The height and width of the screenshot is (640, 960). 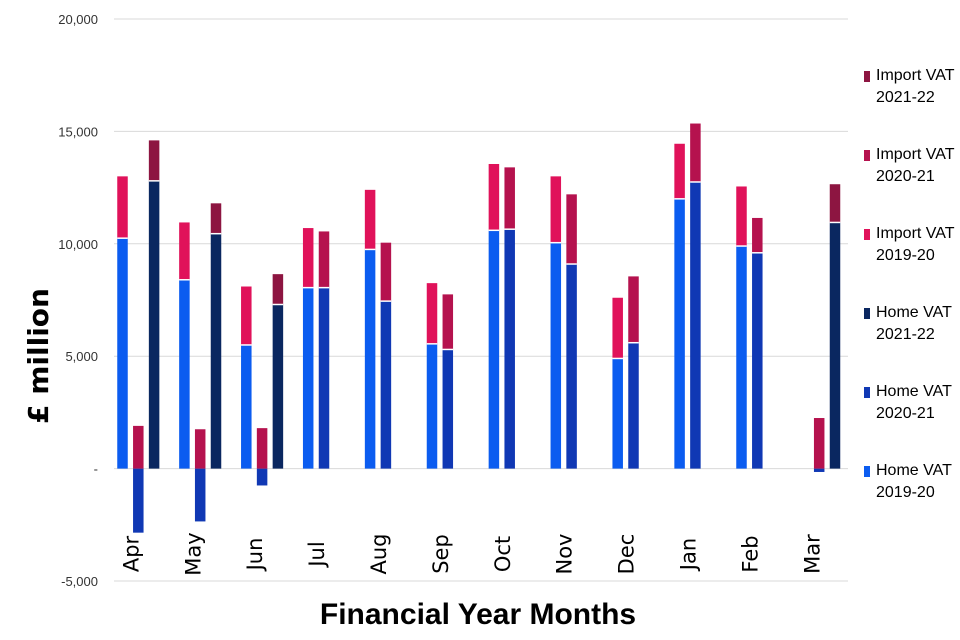 What do you see at coordinates (509, 349) in the screenshot?
I see `bar-home-vat-2020-21-oct` at bounding box center [509, 349].